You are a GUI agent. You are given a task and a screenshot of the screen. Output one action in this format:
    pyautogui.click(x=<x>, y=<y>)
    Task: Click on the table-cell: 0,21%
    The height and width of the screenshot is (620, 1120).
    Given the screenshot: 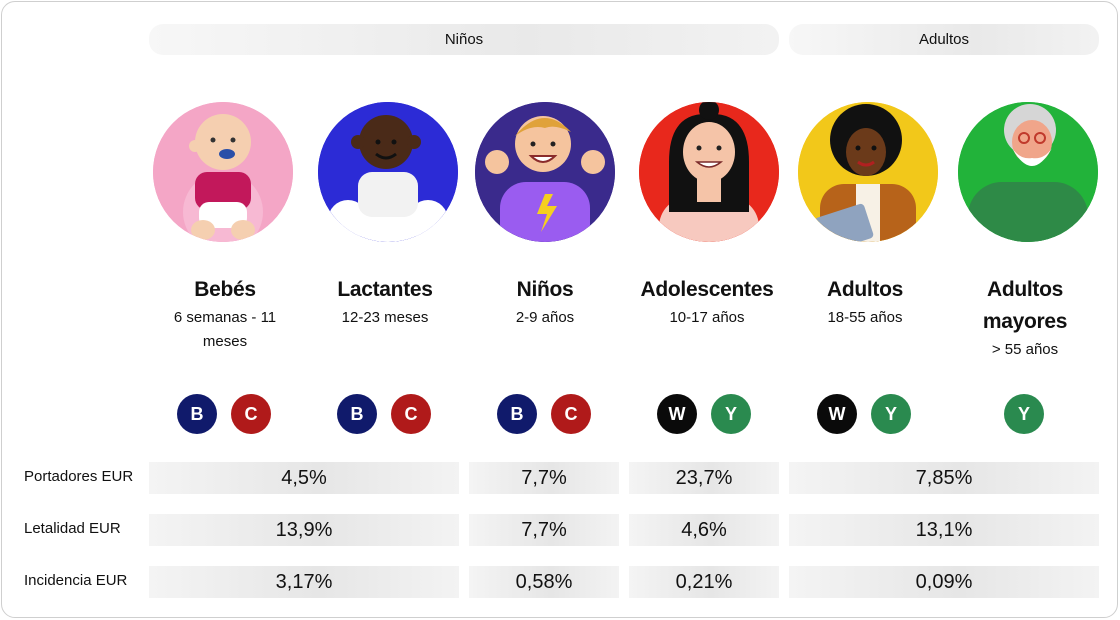 What is the action you would take?
    pyautogui.click(x=704, y=582)
    